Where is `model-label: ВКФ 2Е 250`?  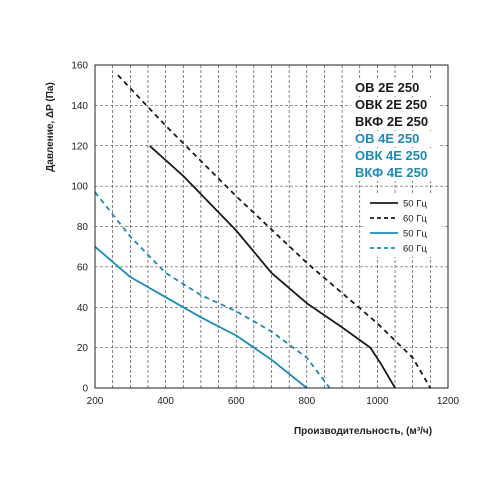 model-label: ВКФ 2Е 250 is located at coordinates (391, 121).